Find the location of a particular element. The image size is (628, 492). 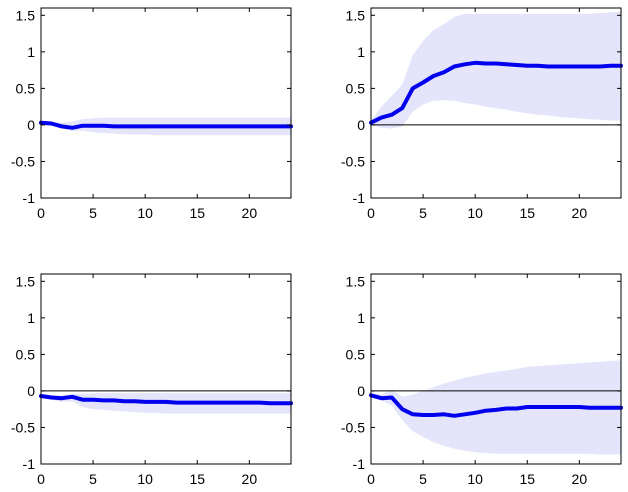

y-tick-label-top-left: 0 is located at coordinates (31, 125).